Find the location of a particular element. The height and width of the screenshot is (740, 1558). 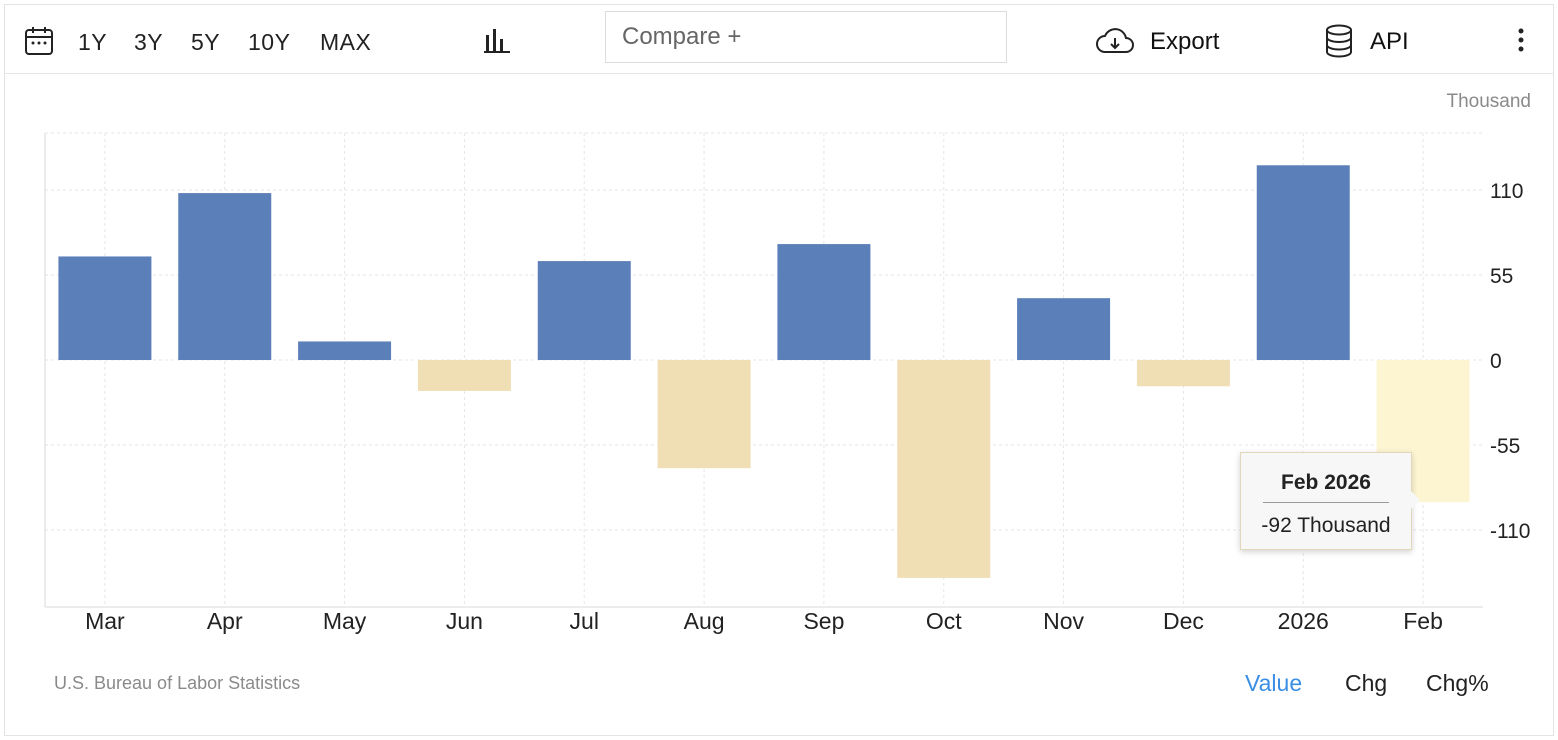

bar-oct is located at coordinates (944, 469).